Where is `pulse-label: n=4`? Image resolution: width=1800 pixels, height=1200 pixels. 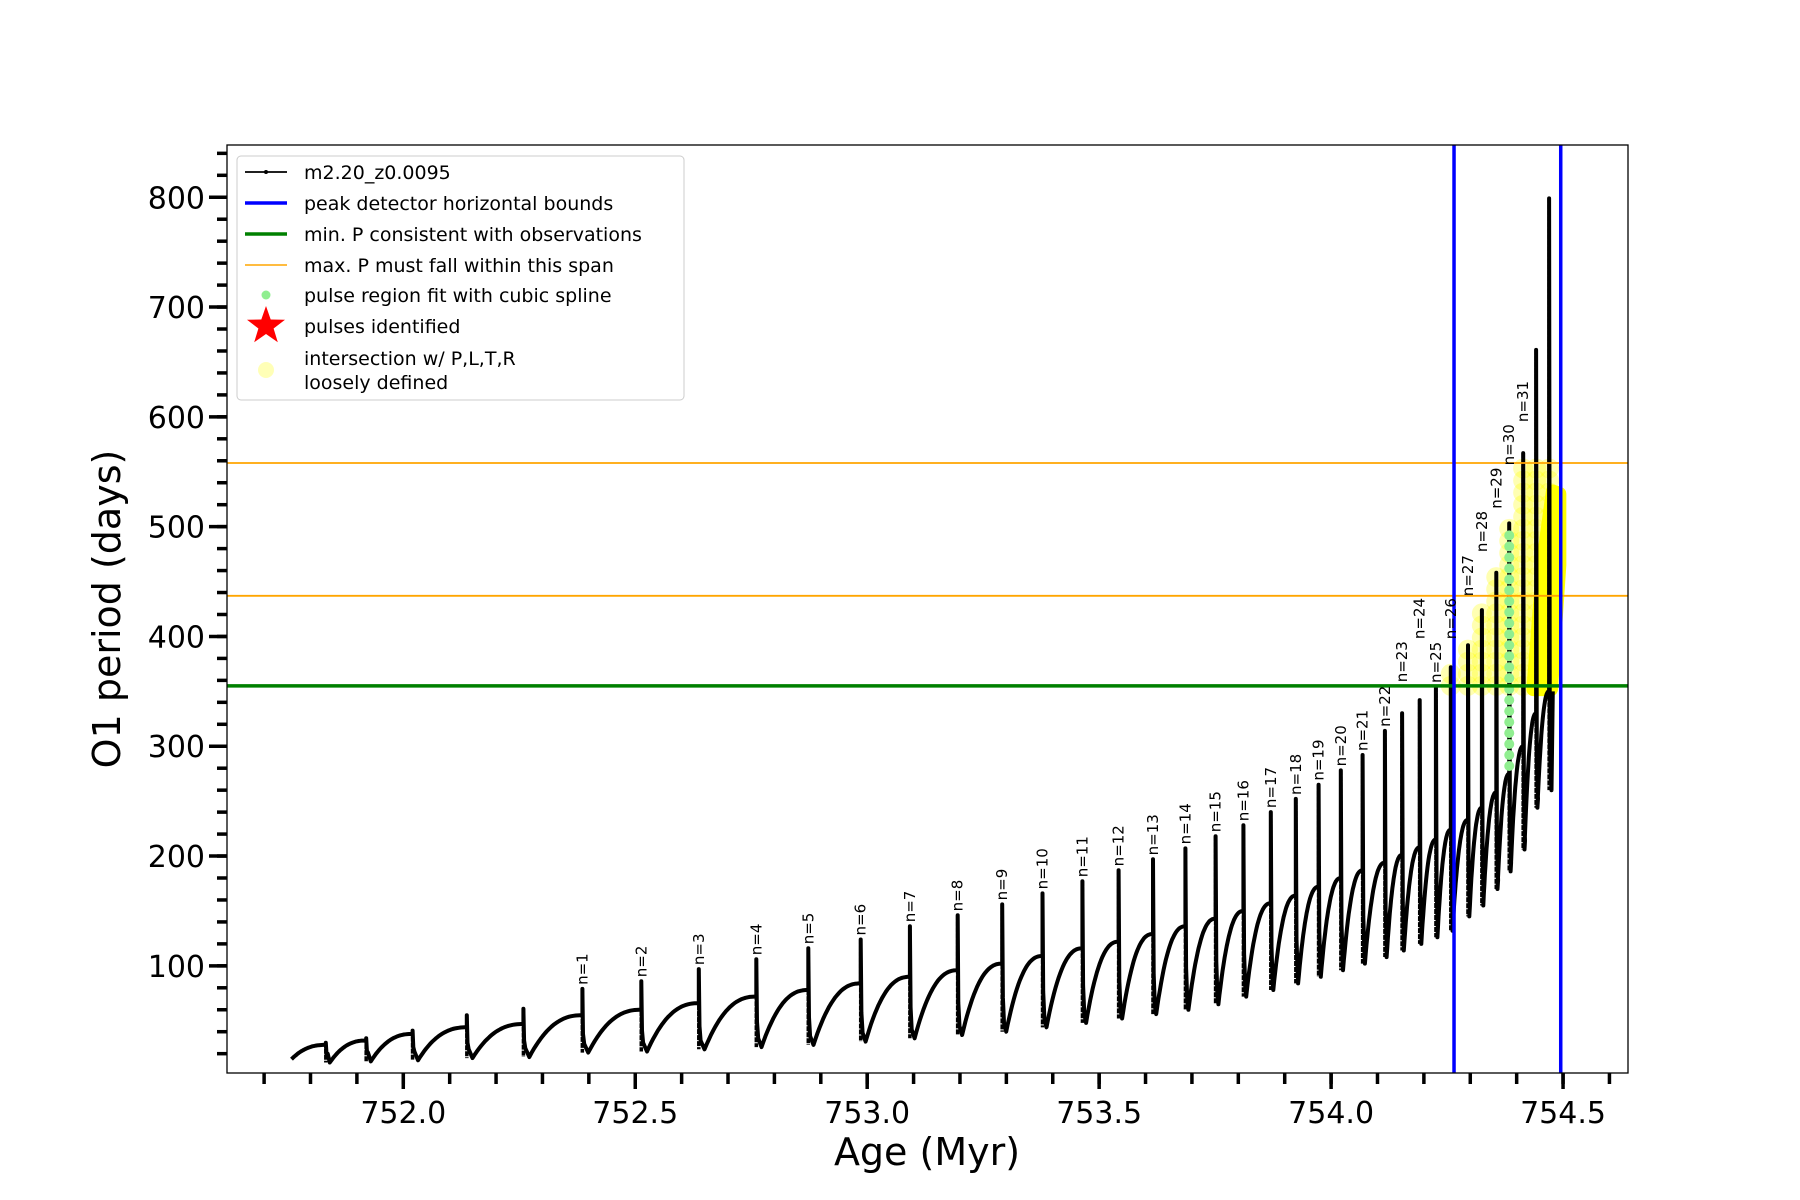 pulse-label: n=4 is located at coordinates (756, 940).